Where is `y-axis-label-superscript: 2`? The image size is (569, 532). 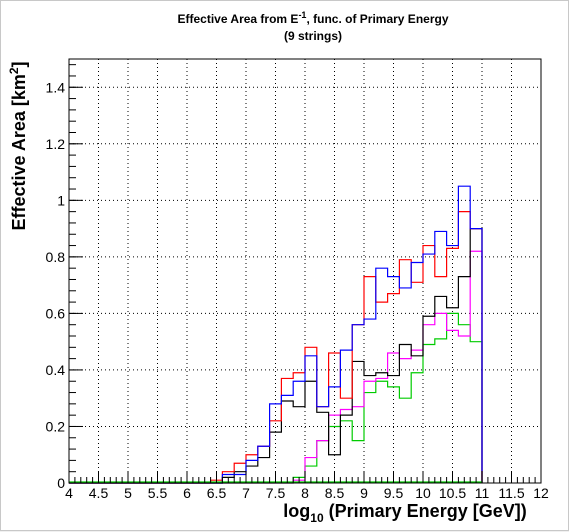
y-axis-label-superscript: 2 is located at coordinates (14, 70).